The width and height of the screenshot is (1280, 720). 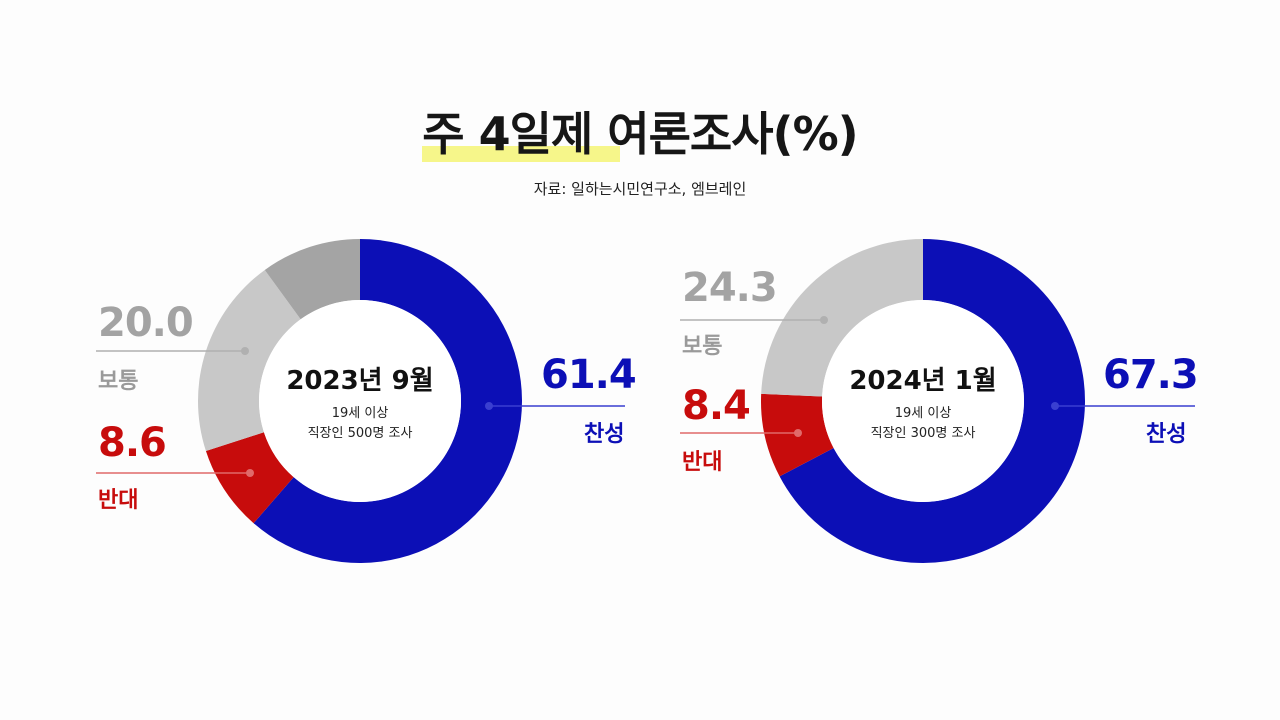 What do you see at coordinates (118, 381) in the screenshot?
I see `neutral-label-2023: 보통` at bounding box center [118, 381].